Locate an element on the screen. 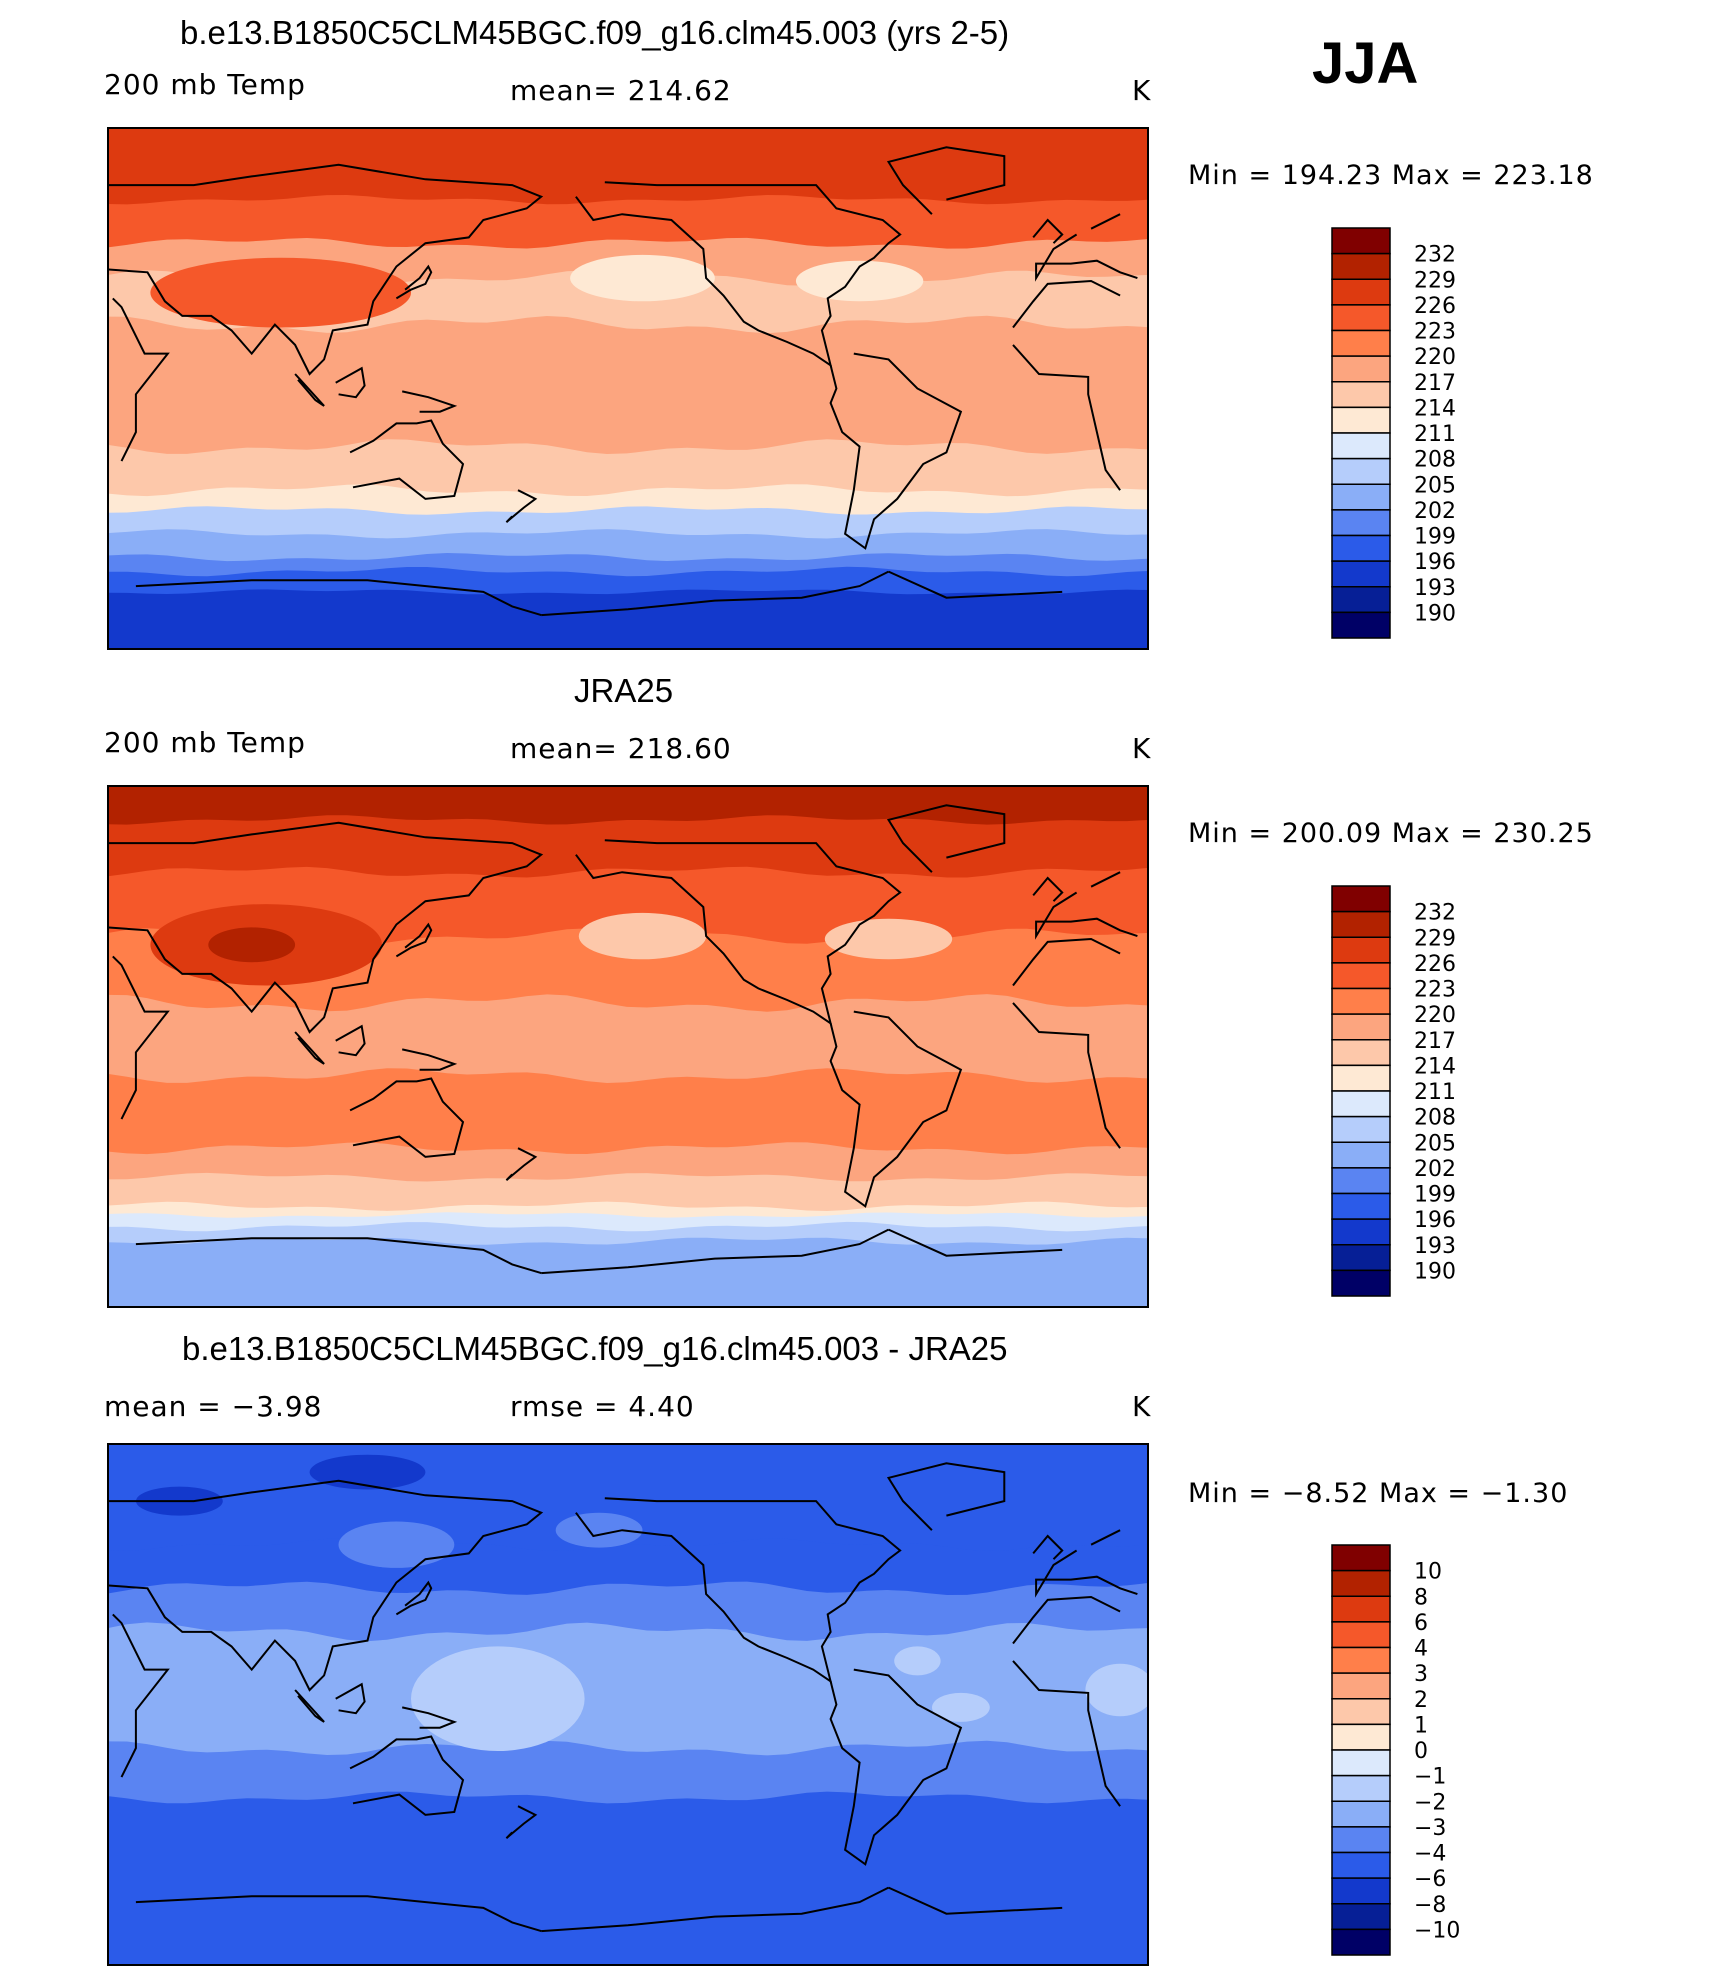 The image size is (1710, 1966). panel1-left-label: 200 mb Temp is located at coordinates (205, 84).